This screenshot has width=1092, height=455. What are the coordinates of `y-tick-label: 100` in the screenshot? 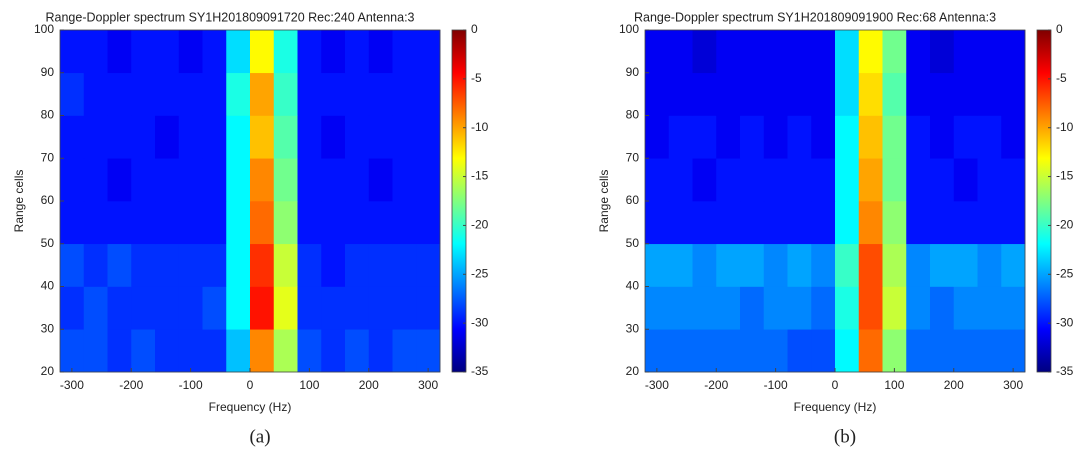 It's located at (44, 29).